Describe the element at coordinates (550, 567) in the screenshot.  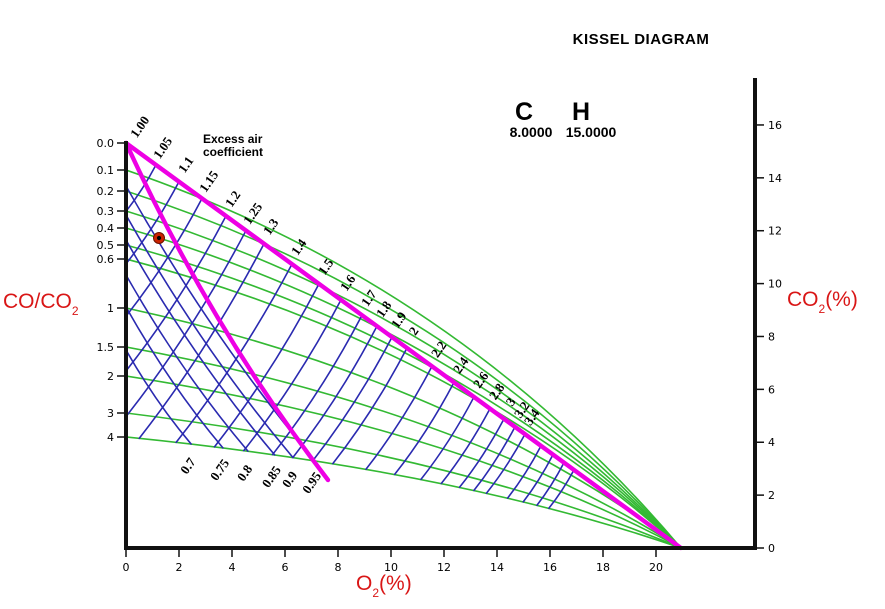
I see `x-axis-tick-label: 16` at that location.